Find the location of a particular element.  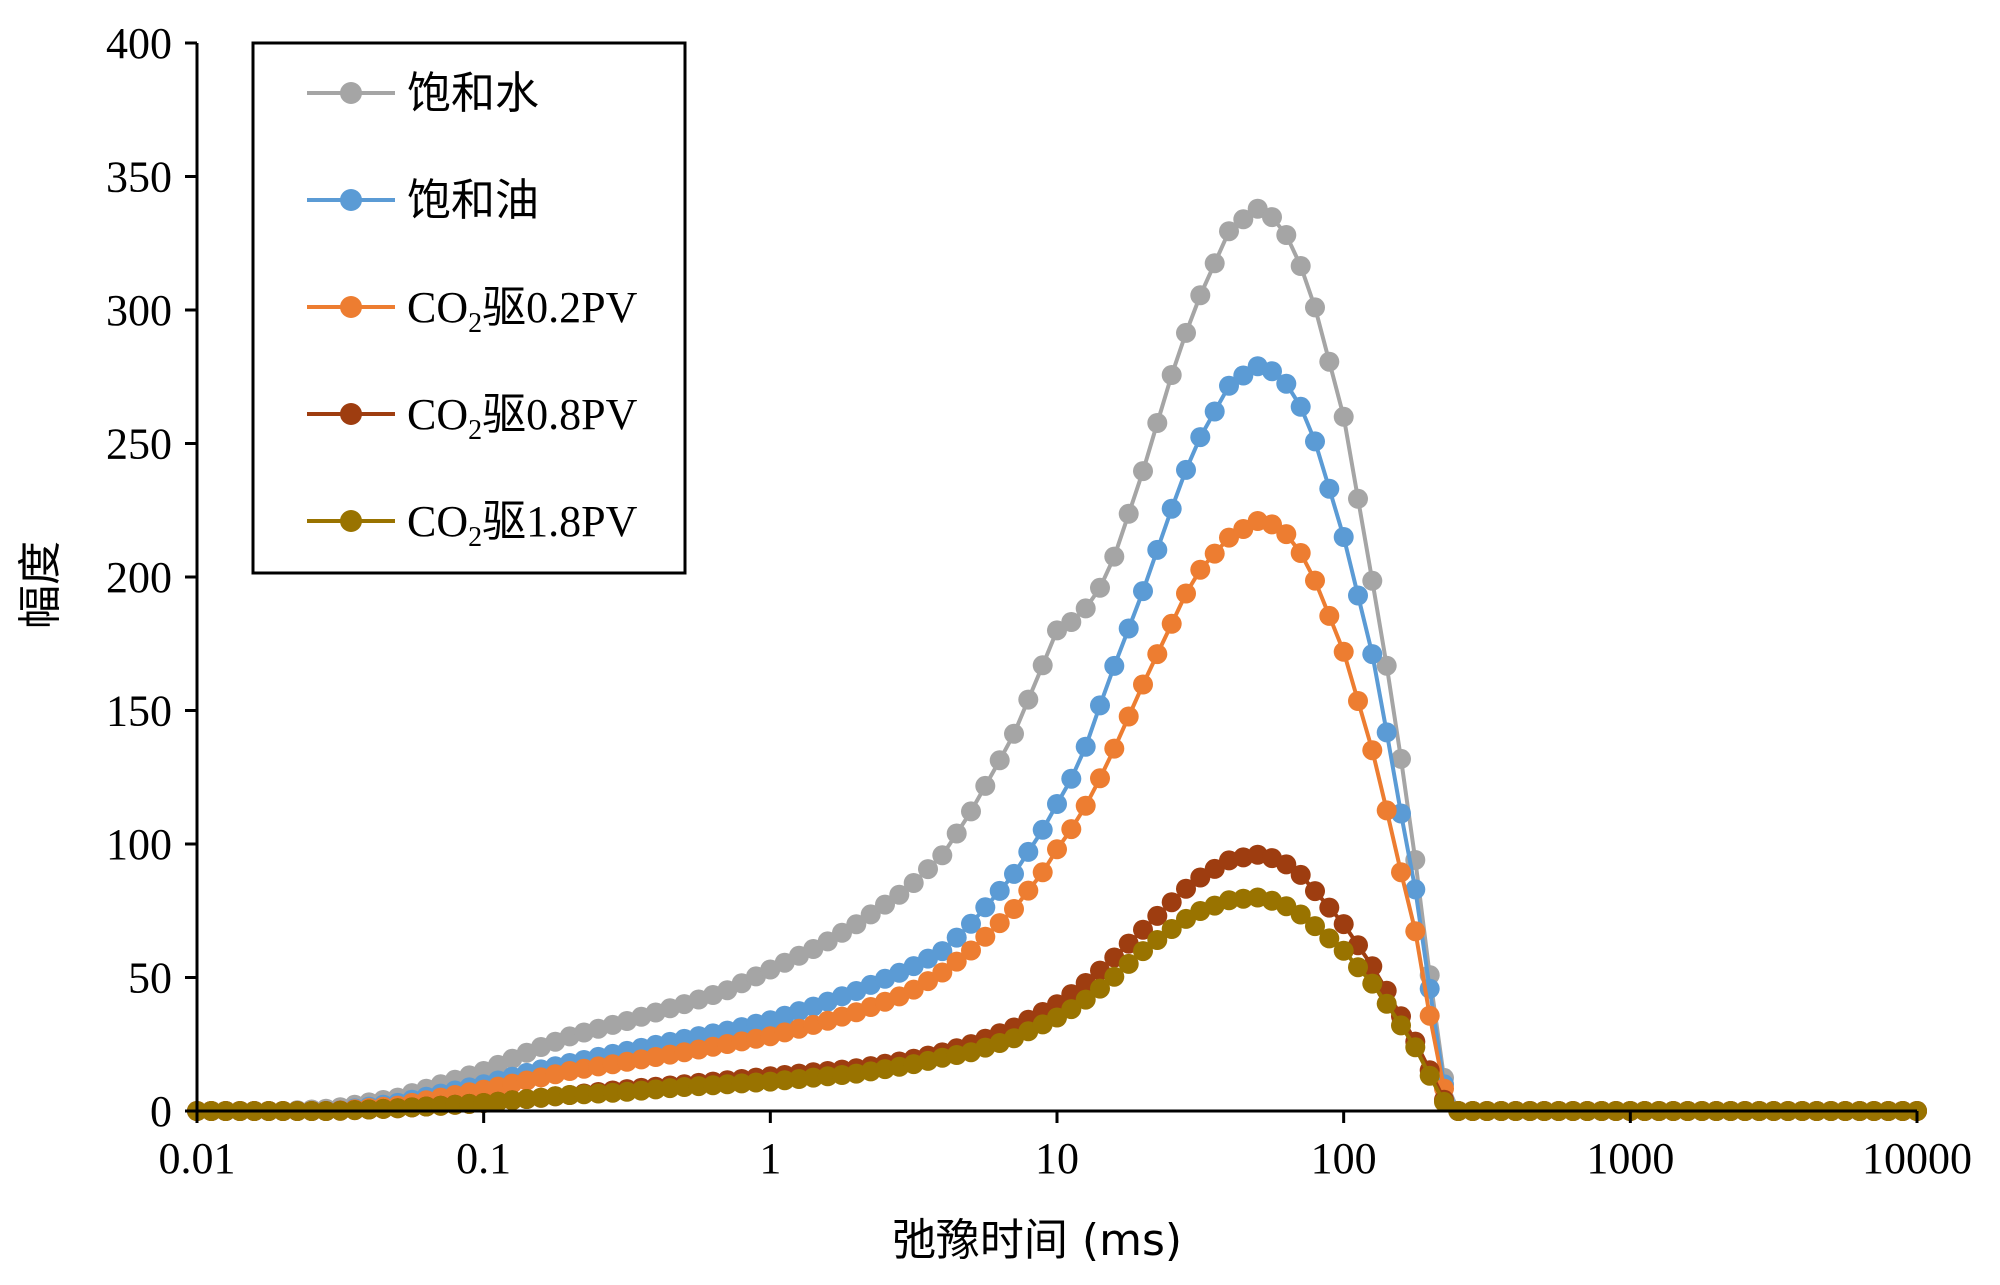

y-tick-label: 200 is located at coordinates (139, 577).